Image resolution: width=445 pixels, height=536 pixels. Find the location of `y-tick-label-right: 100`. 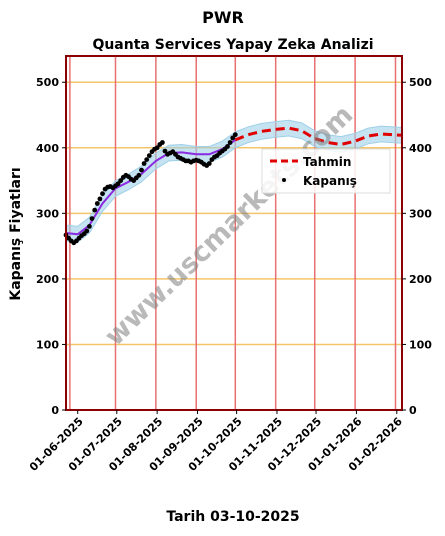

y-tick-label-right: 100 is located at coordinates (420, 344).